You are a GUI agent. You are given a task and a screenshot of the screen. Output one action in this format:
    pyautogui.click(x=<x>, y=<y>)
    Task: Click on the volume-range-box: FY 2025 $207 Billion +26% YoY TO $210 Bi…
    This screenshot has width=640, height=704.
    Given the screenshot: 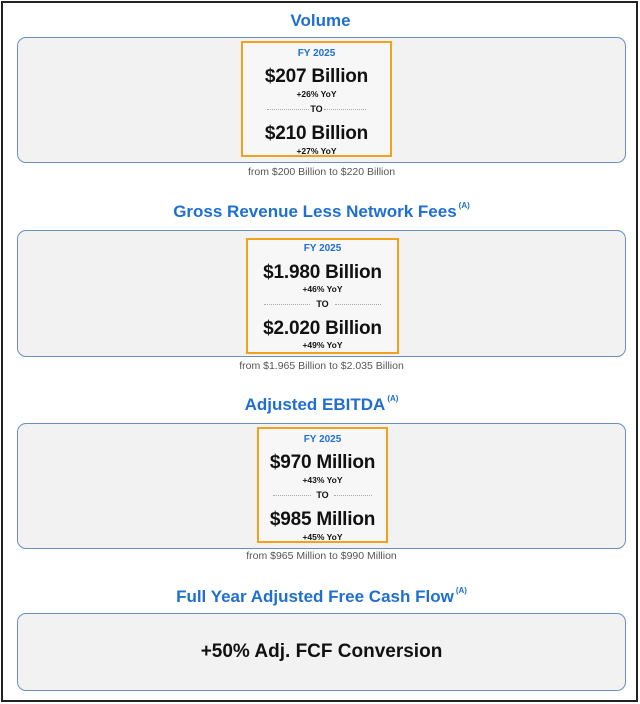 What is the action you would take?
    pyautogui.click(x=316, y=99)
    